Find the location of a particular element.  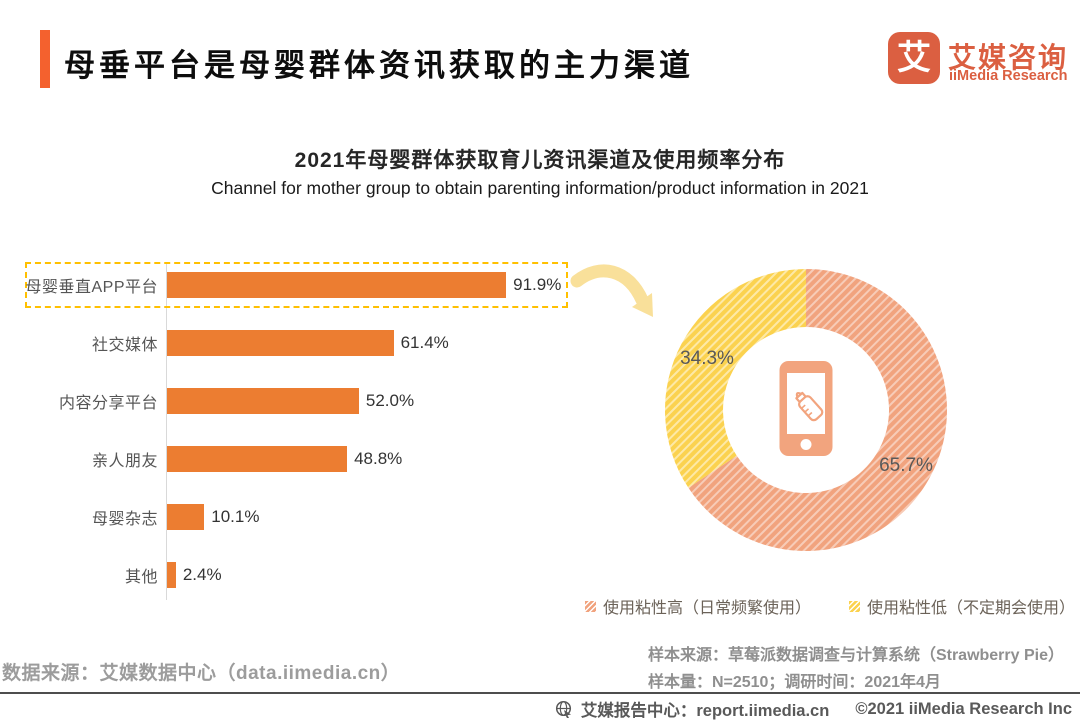

legend-swatch-low-icon is located at coordinates (854, 606).